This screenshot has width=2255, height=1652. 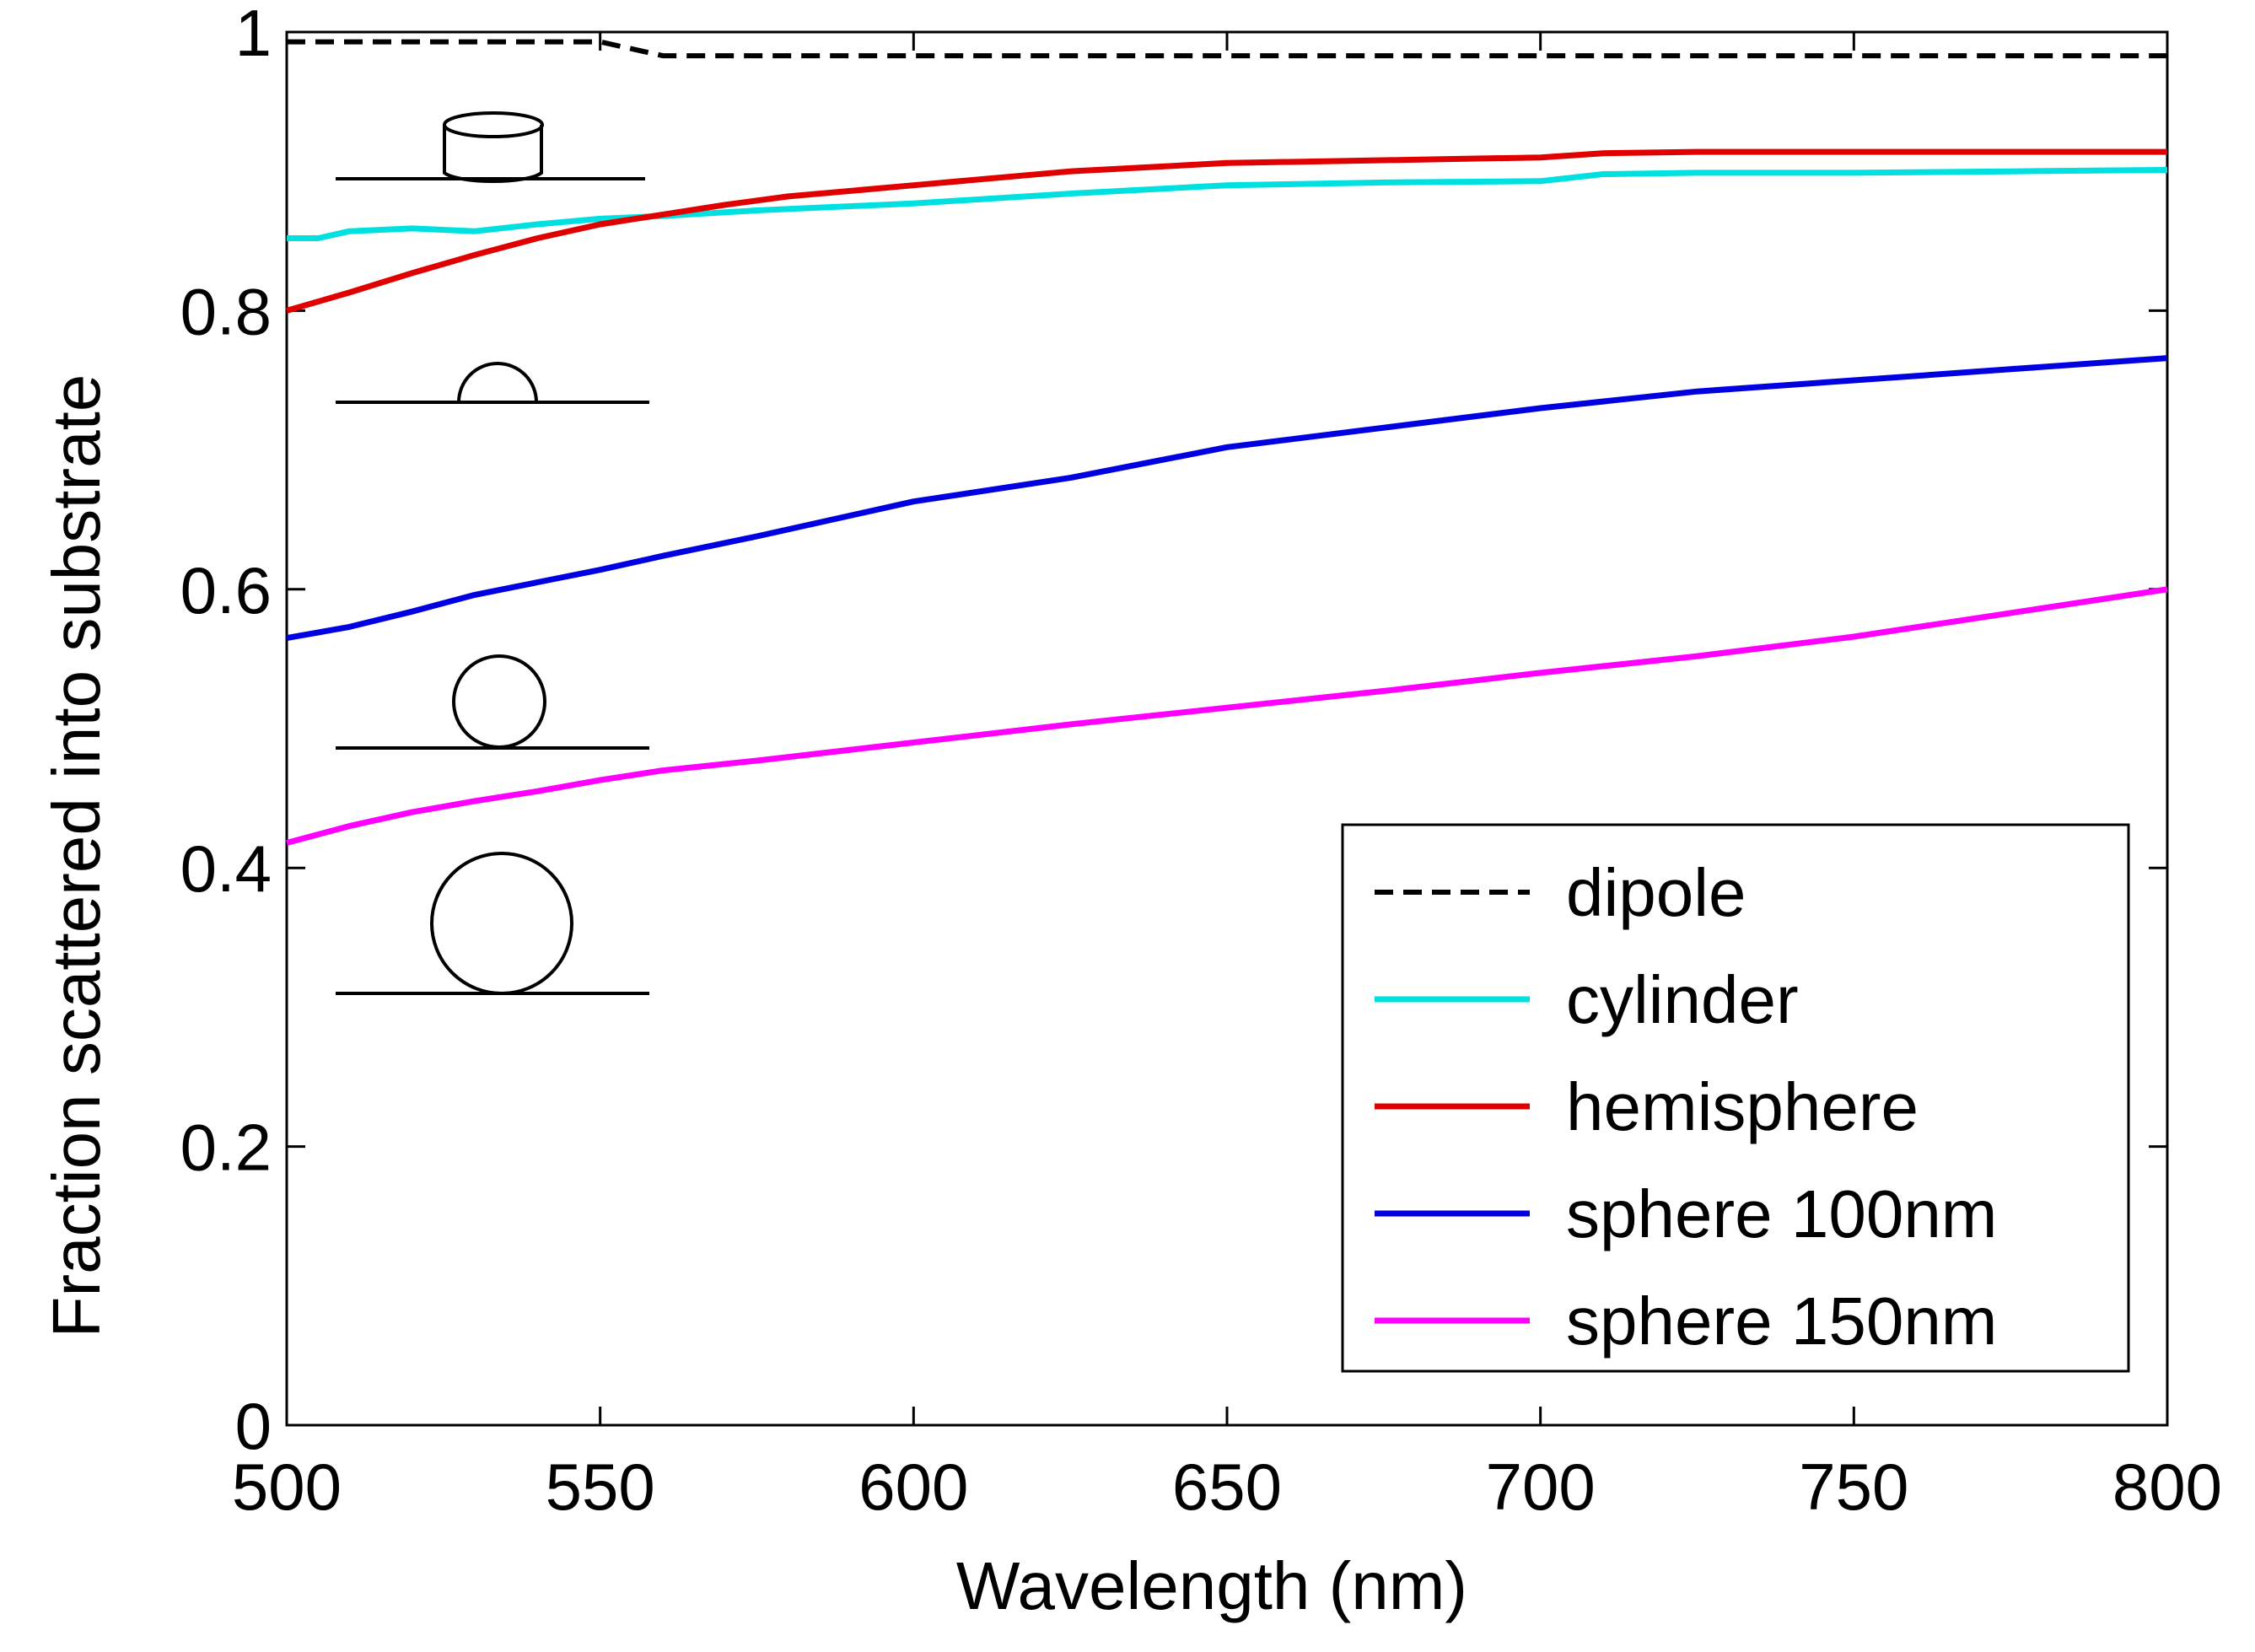 I want to click on x-tick-label: 700, so click(x=1541, y=1487).